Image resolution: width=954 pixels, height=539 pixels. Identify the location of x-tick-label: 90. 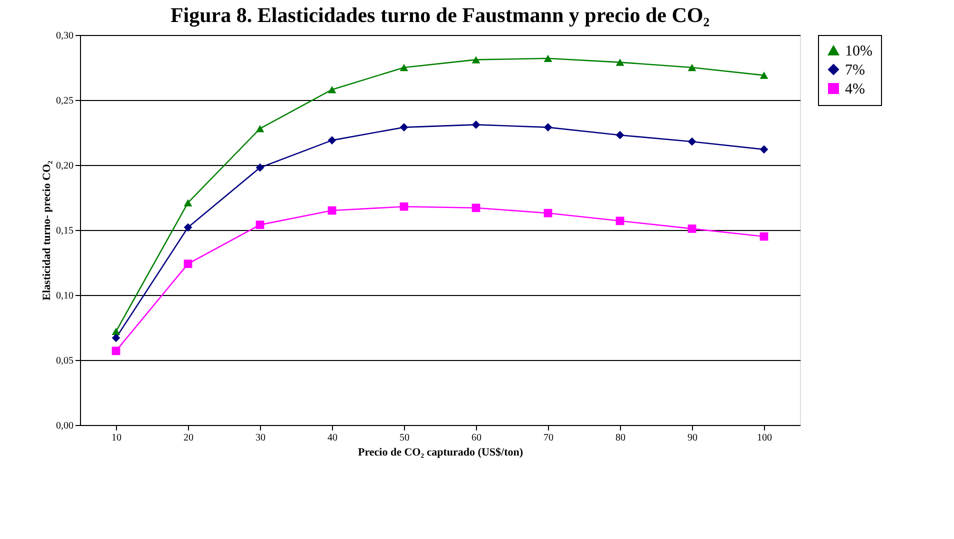
(693, 438).